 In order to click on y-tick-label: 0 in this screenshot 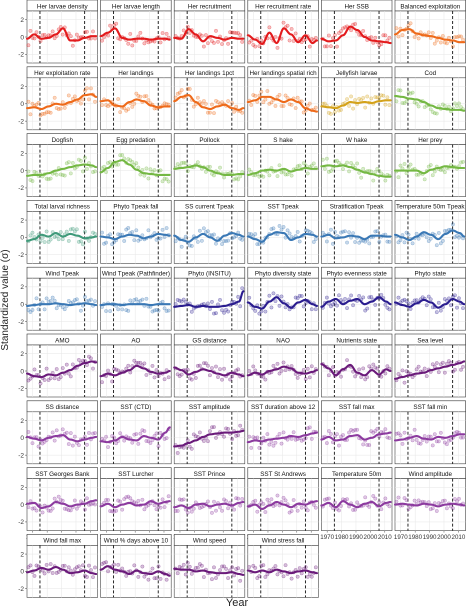, I will do `click(22, 438)`.